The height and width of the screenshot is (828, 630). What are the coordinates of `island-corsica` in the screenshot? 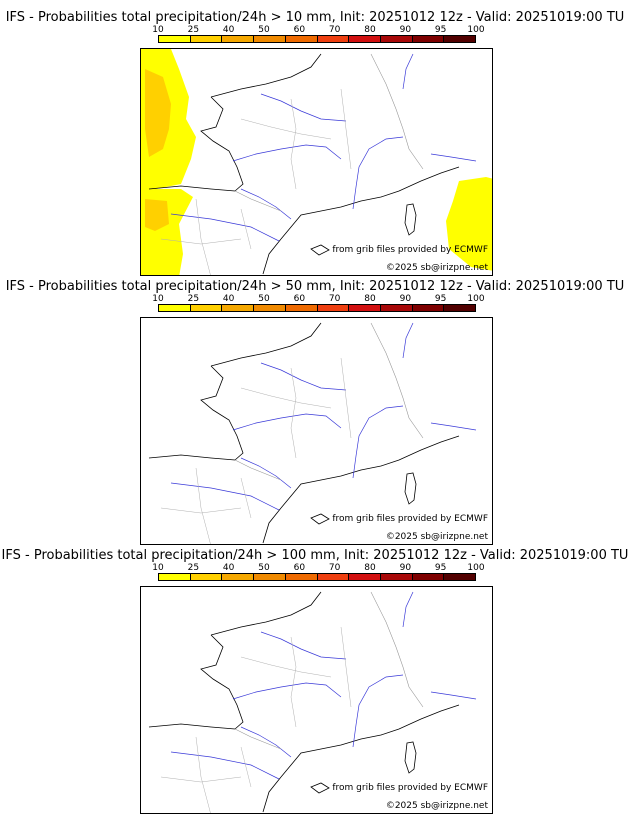 It's located at (410, 757).